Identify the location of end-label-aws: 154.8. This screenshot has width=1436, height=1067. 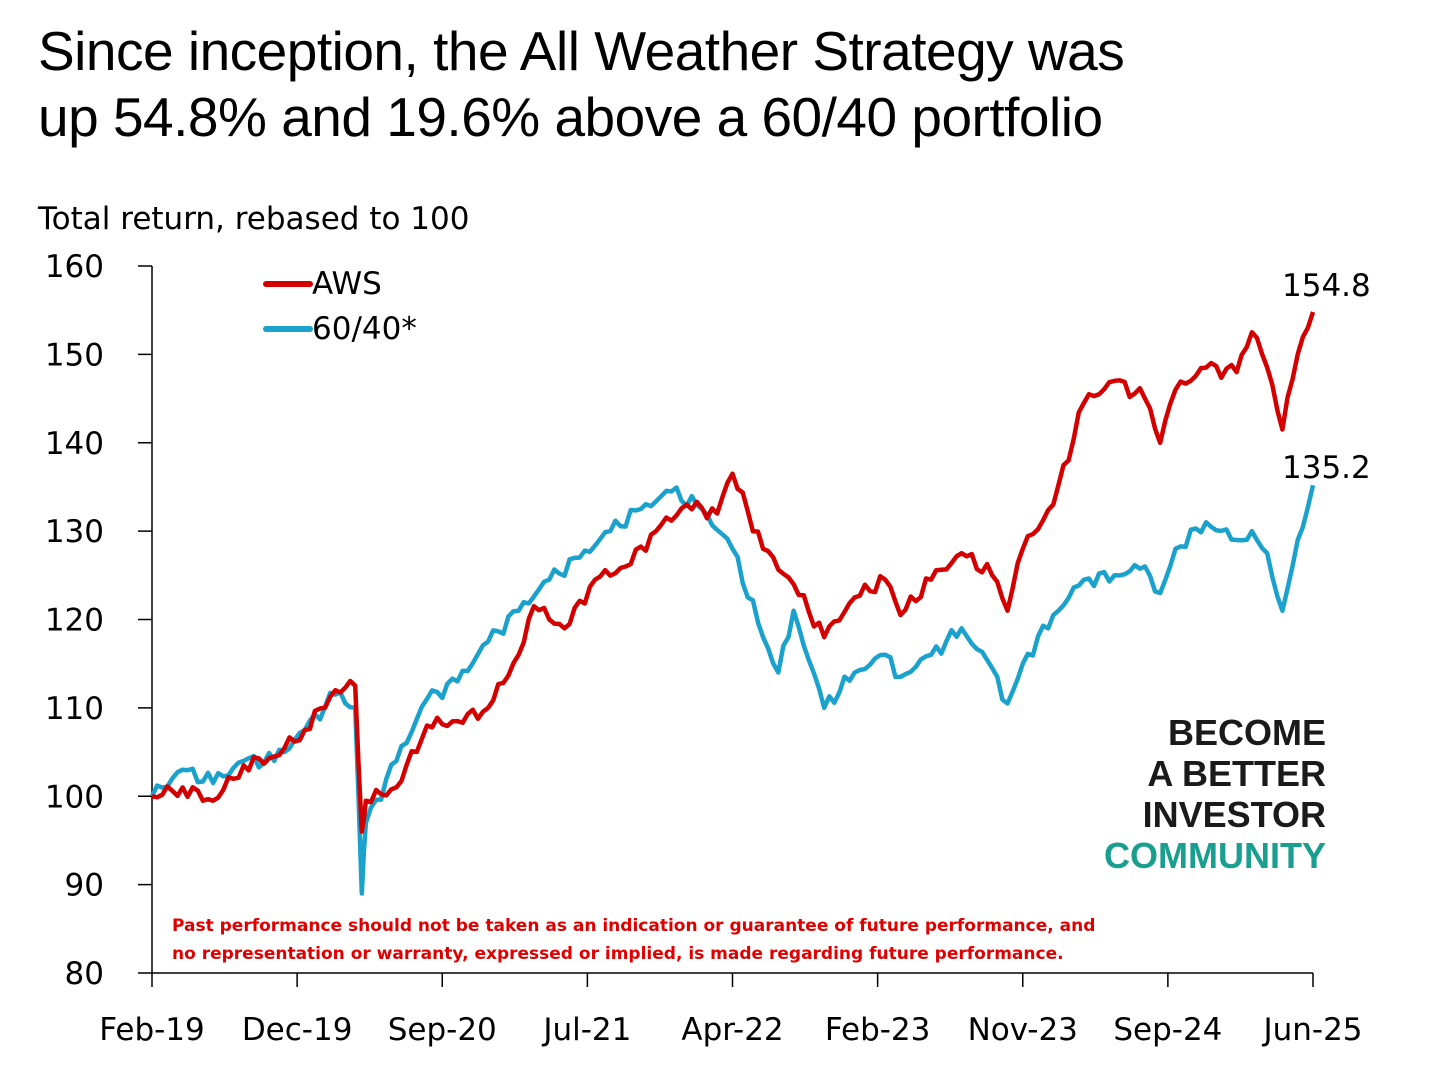
(1326, 286).